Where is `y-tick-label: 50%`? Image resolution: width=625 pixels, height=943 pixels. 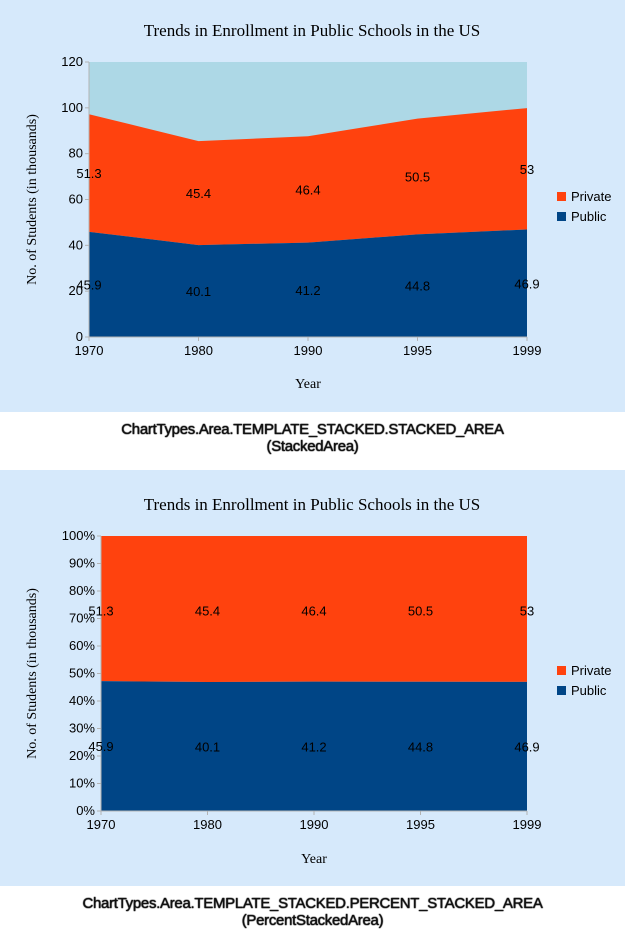
y-tick-label: 50% is located at coordinates (82, 673).